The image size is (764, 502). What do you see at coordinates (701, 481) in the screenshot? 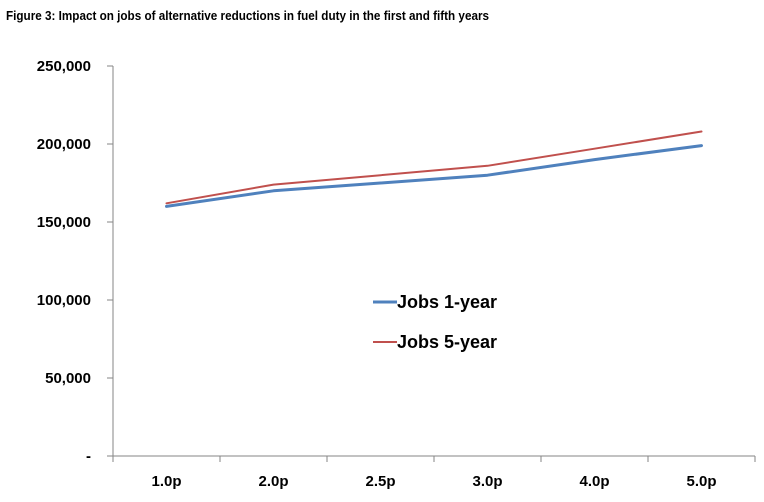
I see `x-tick-label: 5.0p` at bounding box center [701, 481].